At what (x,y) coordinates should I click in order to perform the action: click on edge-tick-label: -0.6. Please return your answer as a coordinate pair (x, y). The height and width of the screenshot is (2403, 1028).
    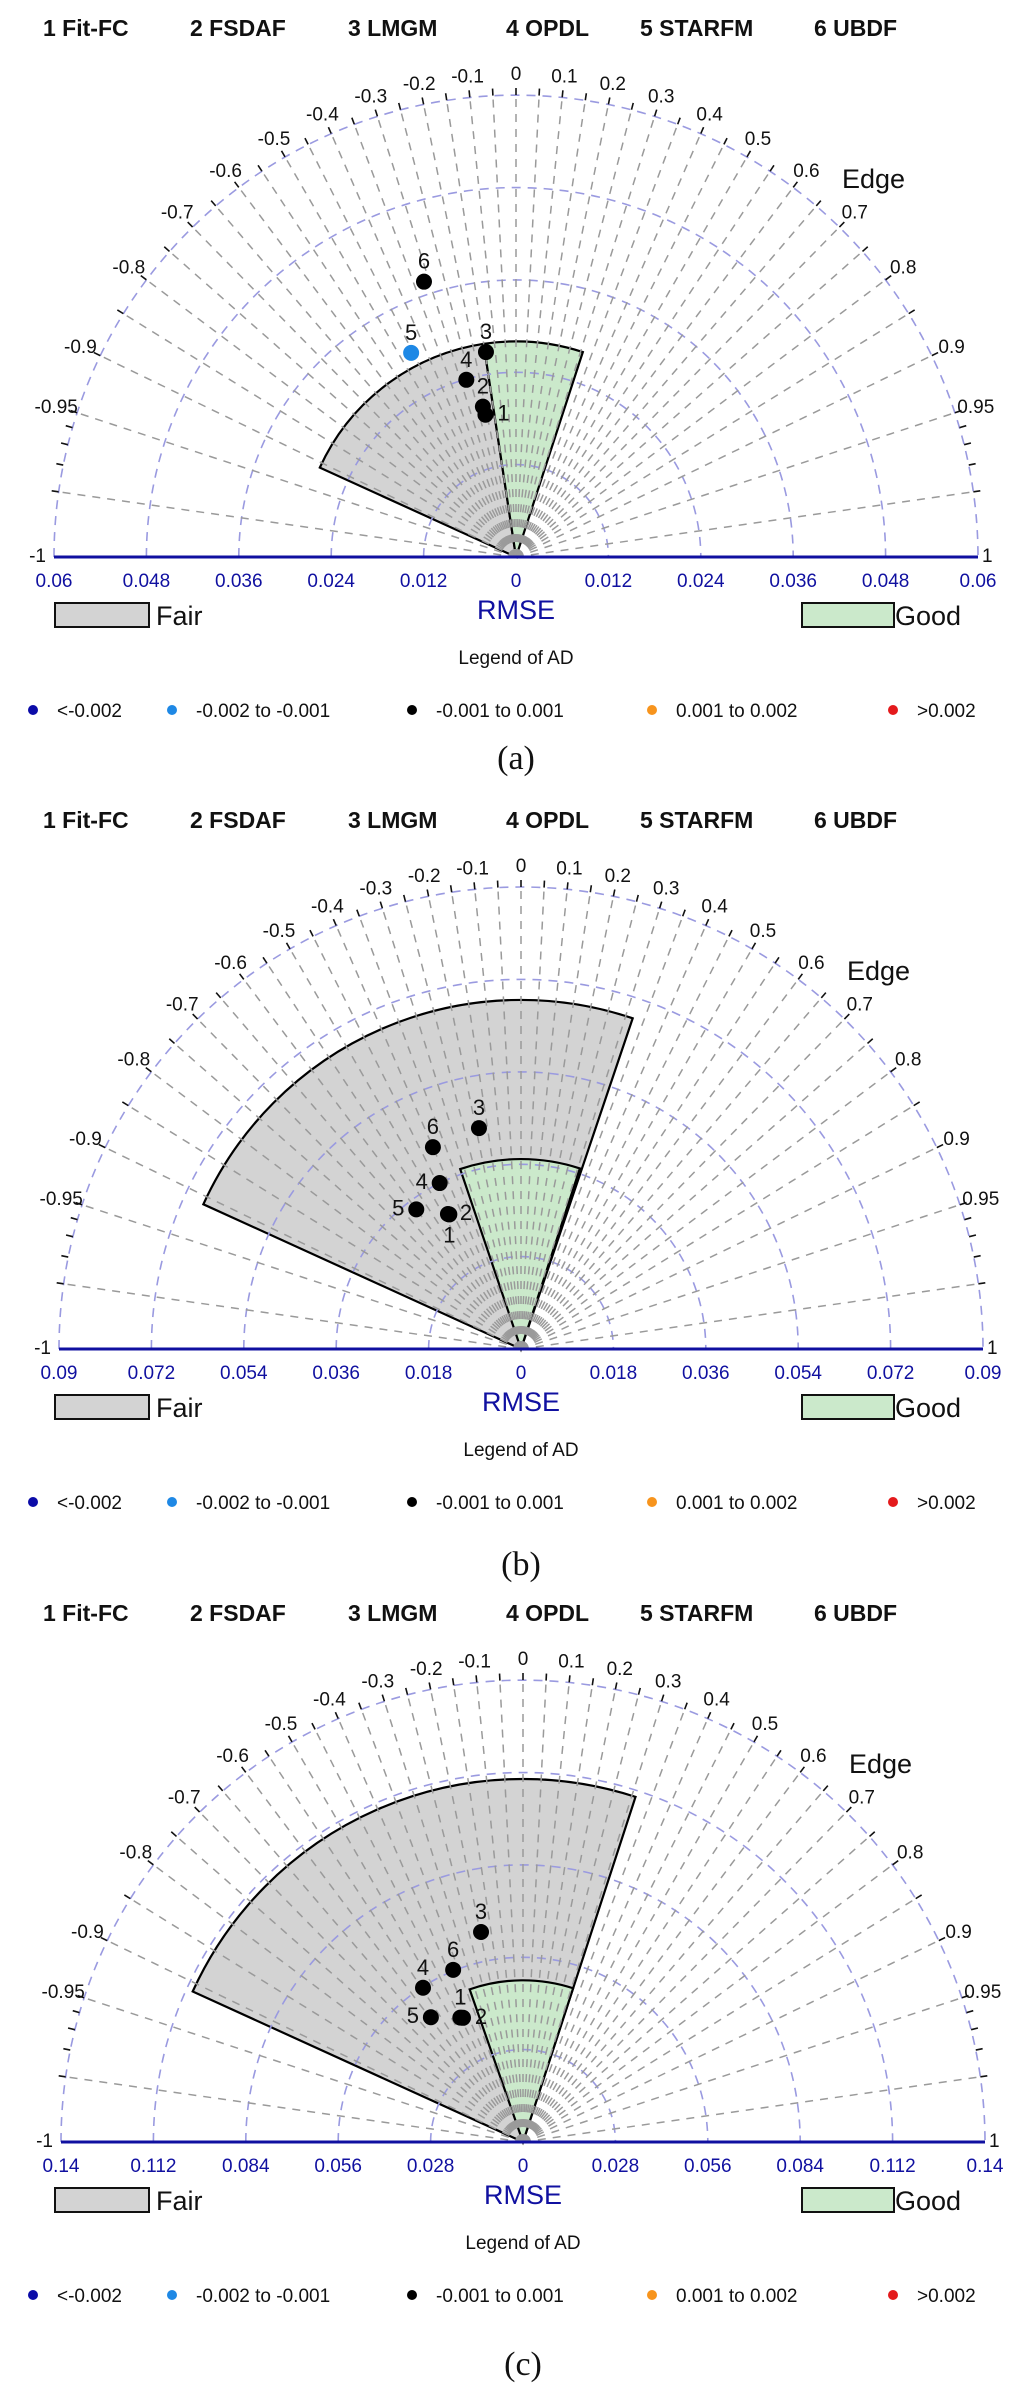
    Looking at the image, I should click on (230, 963).